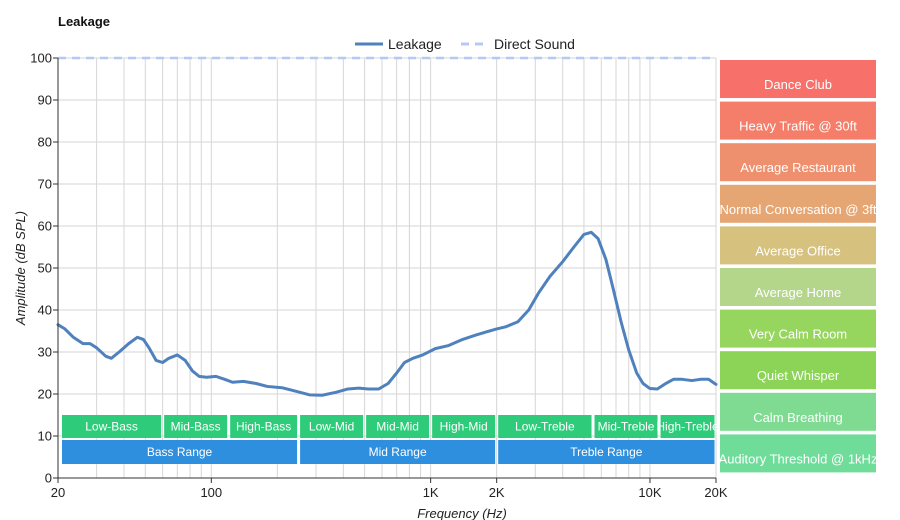 Image resolution: width=900 pixels, height=520 pixels. Describe the element at coordinates (534, 44) in the screenshot. I see `legend-label-direct-sound: Direct Sound` at that location.